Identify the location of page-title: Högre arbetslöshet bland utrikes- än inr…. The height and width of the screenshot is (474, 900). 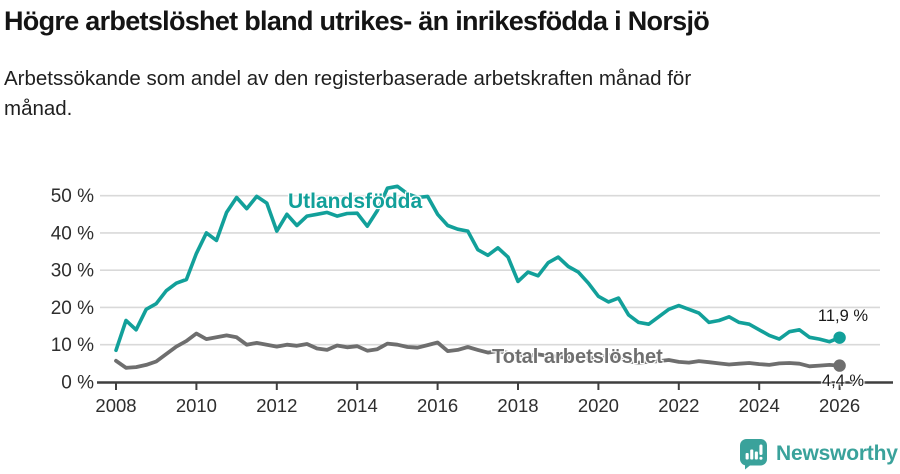
(357, 21).